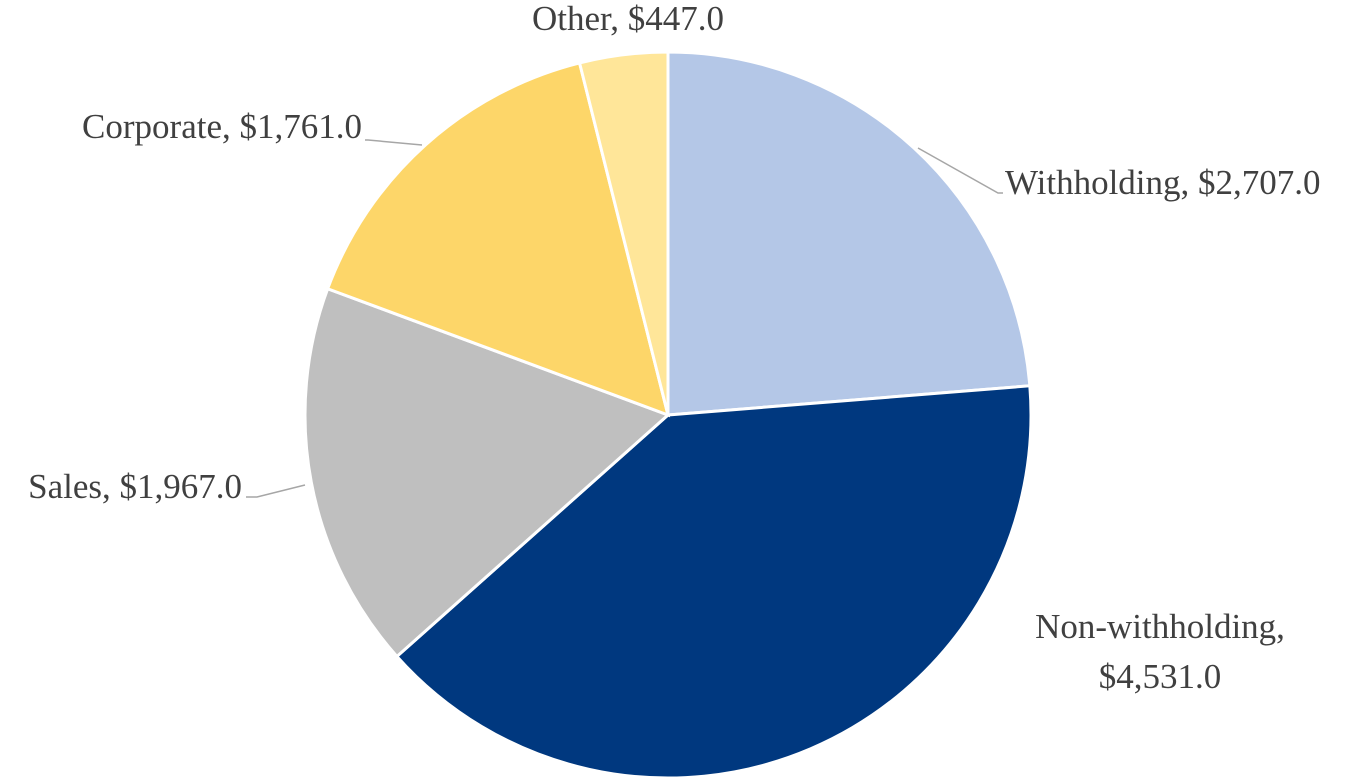 This screenshot has height=781, width=1346. I want to click on data-label: Other, $447.0, so click(628, 19).